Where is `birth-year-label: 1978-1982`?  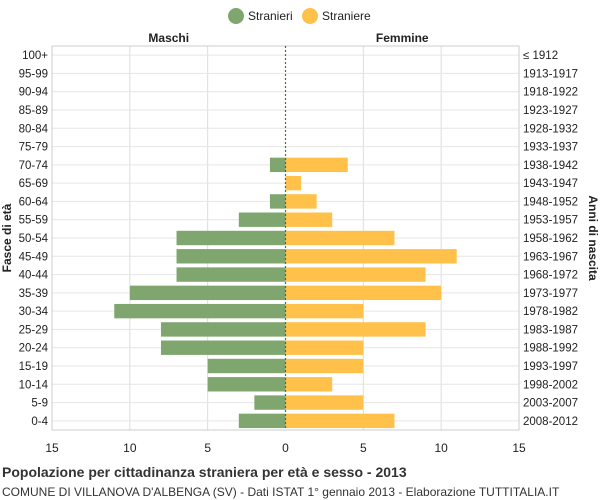
birth-year-label: 1978-1982 is located at coordinates (550, 312).